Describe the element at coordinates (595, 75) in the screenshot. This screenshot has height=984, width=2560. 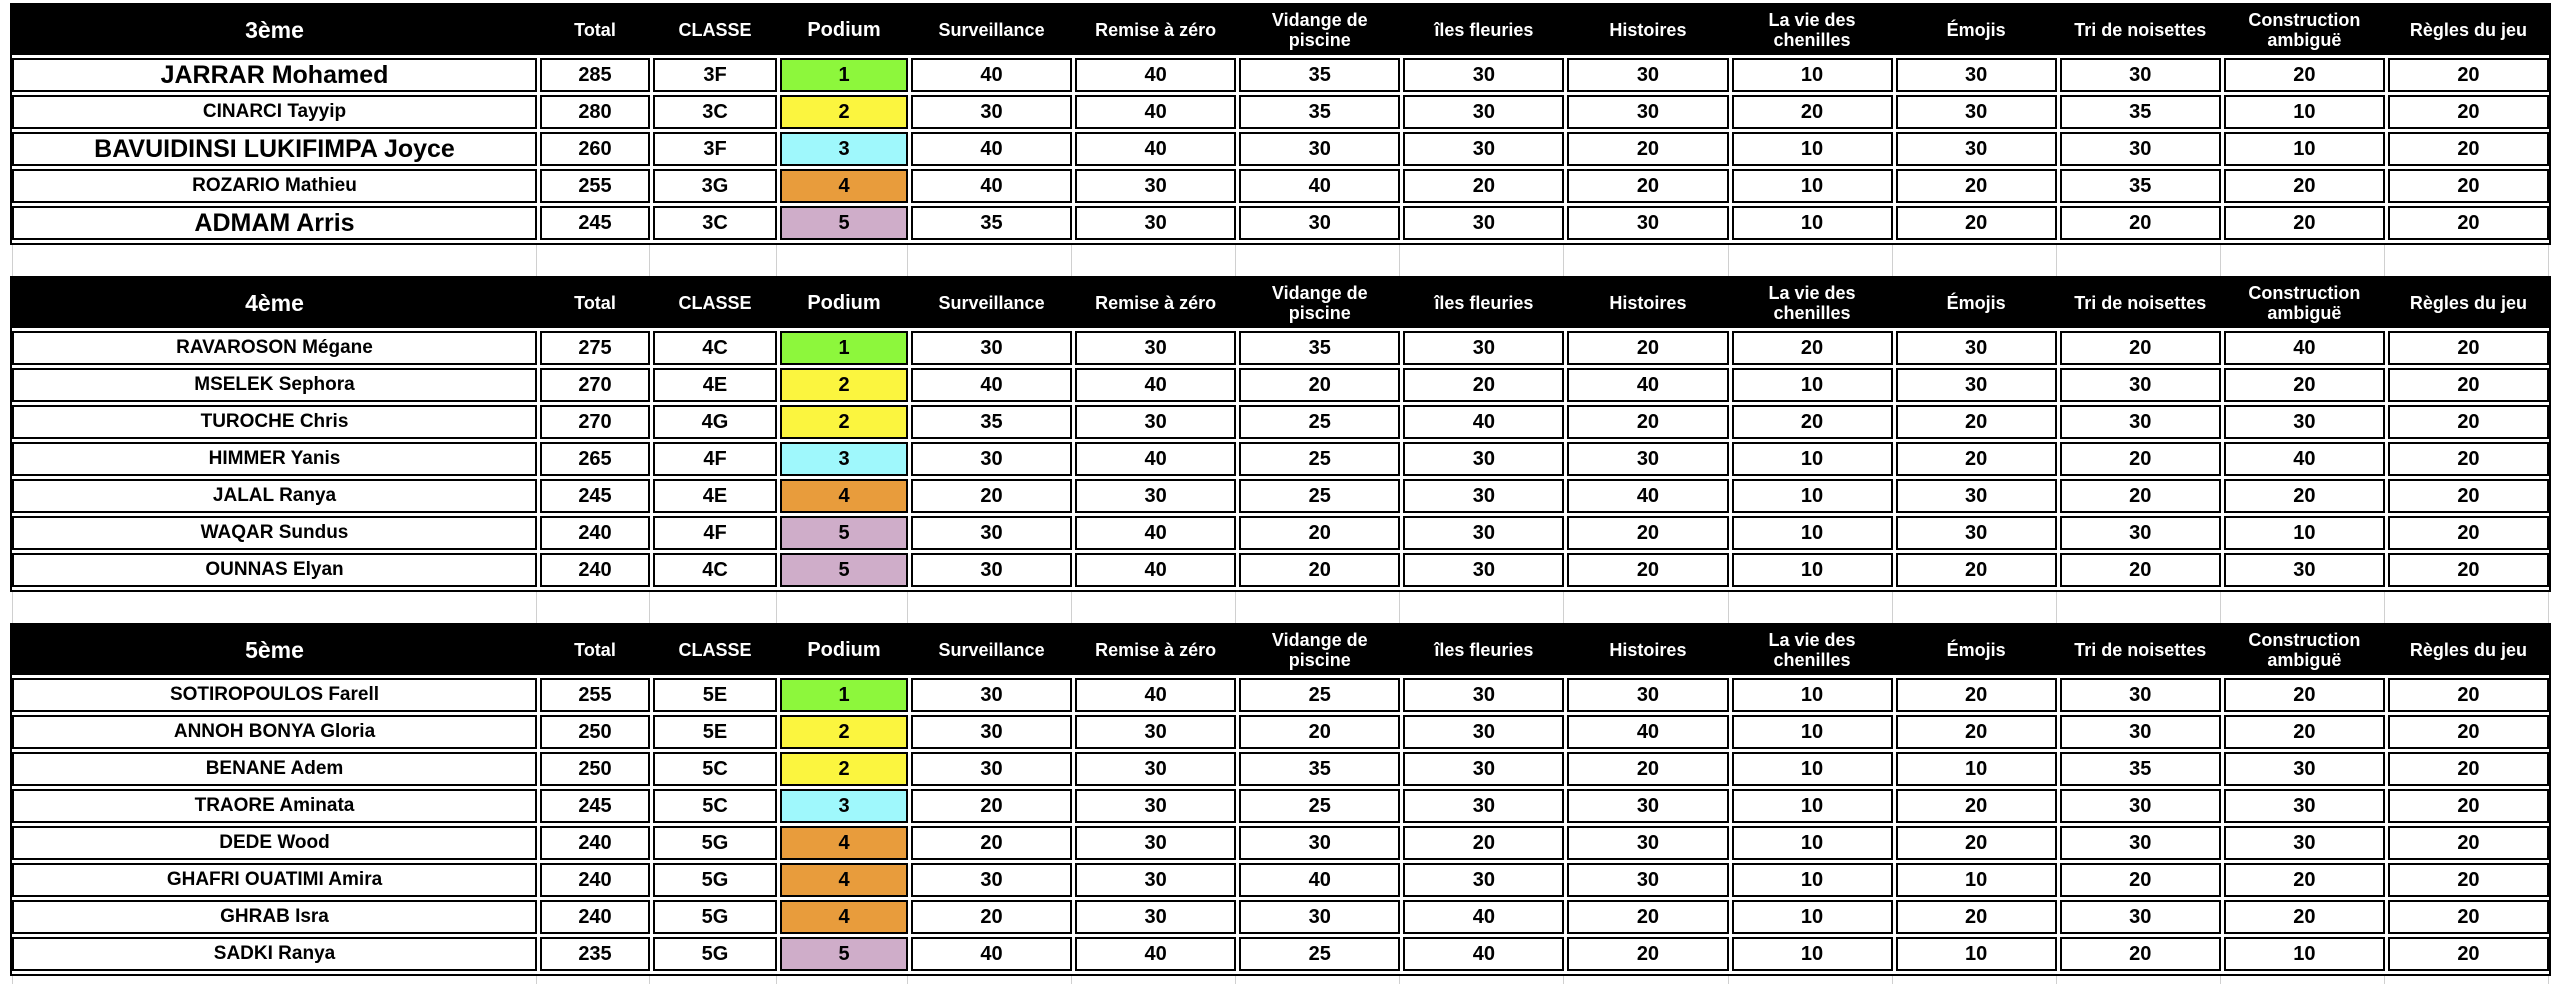
I see `total-cell: 285` at that location.